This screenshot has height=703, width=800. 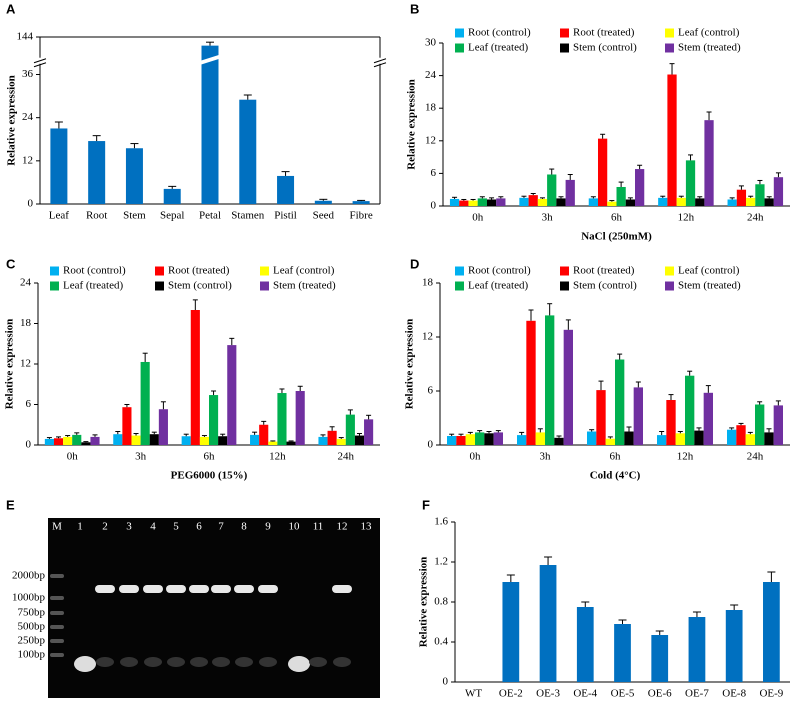 What do you see at coordinates (604, 271) in the screenshot?
I see `legend-label: Root (treated)` at bounding box center [604, 271].